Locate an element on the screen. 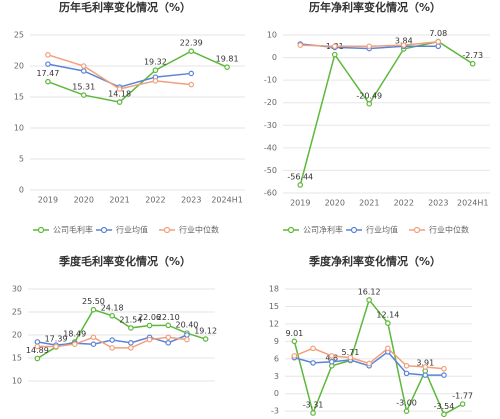 The height and width of the screenshot is (419, 500). value-label: 21.54 is located at coordinates (130, 319).